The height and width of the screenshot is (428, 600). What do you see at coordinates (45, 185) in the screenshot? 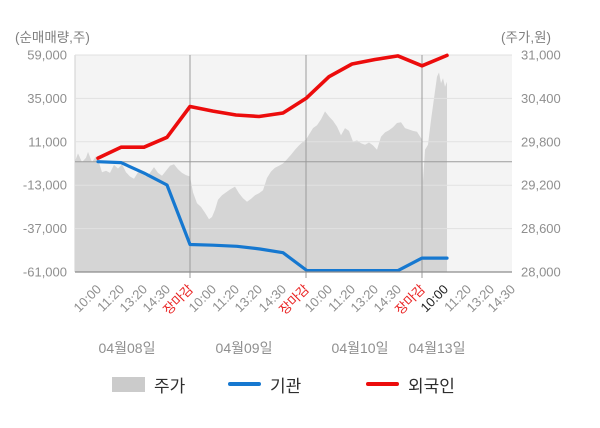
I see `left-axis-tick-label: -13,000` at bounding box center [45, 185].